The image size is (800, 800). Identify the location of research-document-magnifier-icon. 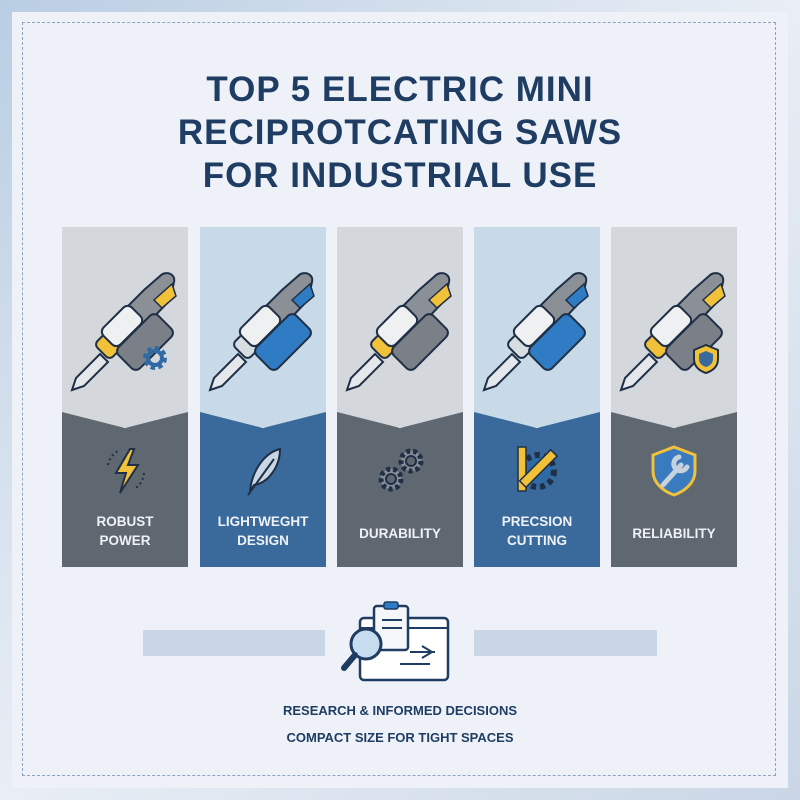
(395, 641).